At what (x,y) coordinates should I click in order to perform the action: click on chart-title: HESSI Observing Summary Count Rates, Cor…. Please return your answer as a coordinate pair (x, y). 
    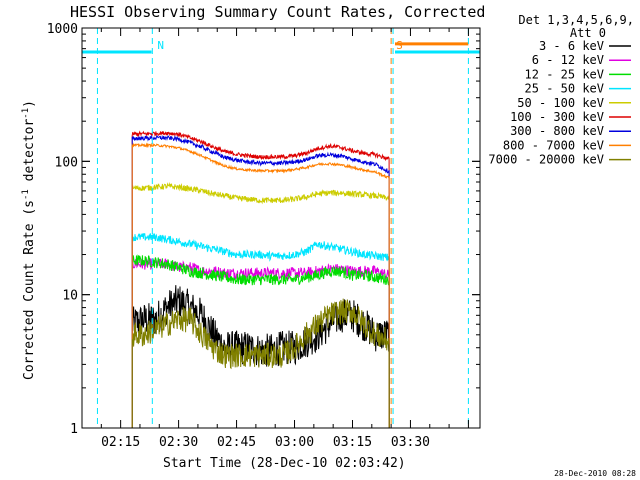
    Looking at the image, I should click on (277, 12).